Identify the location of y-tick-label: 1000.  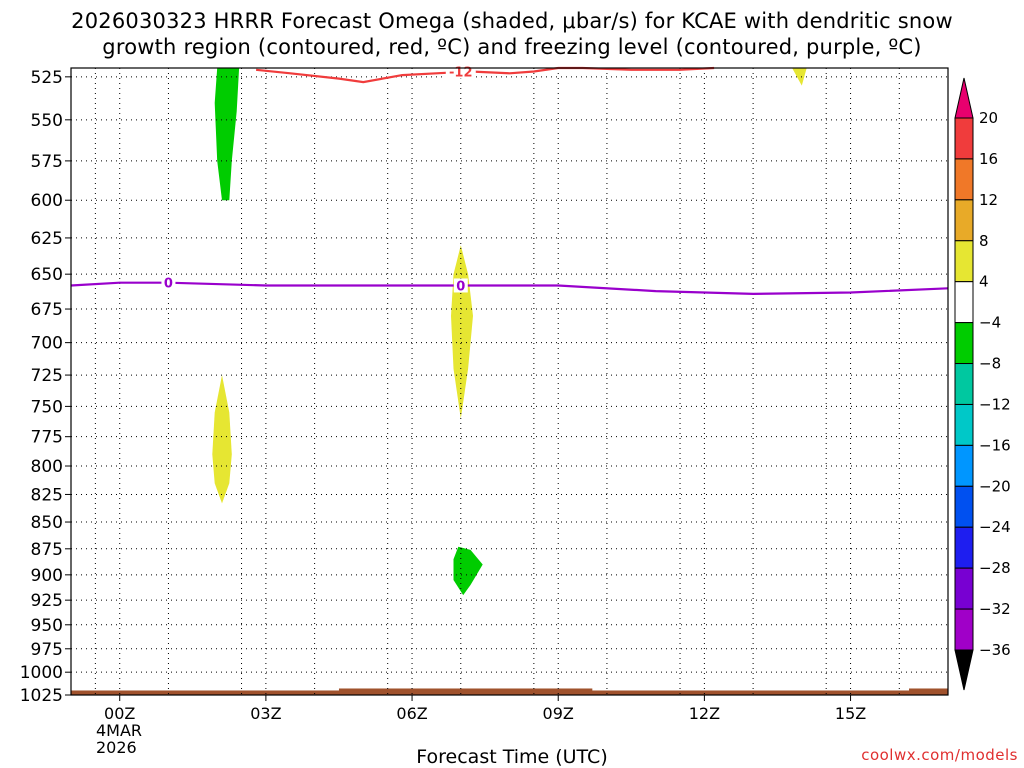
(41, 673).